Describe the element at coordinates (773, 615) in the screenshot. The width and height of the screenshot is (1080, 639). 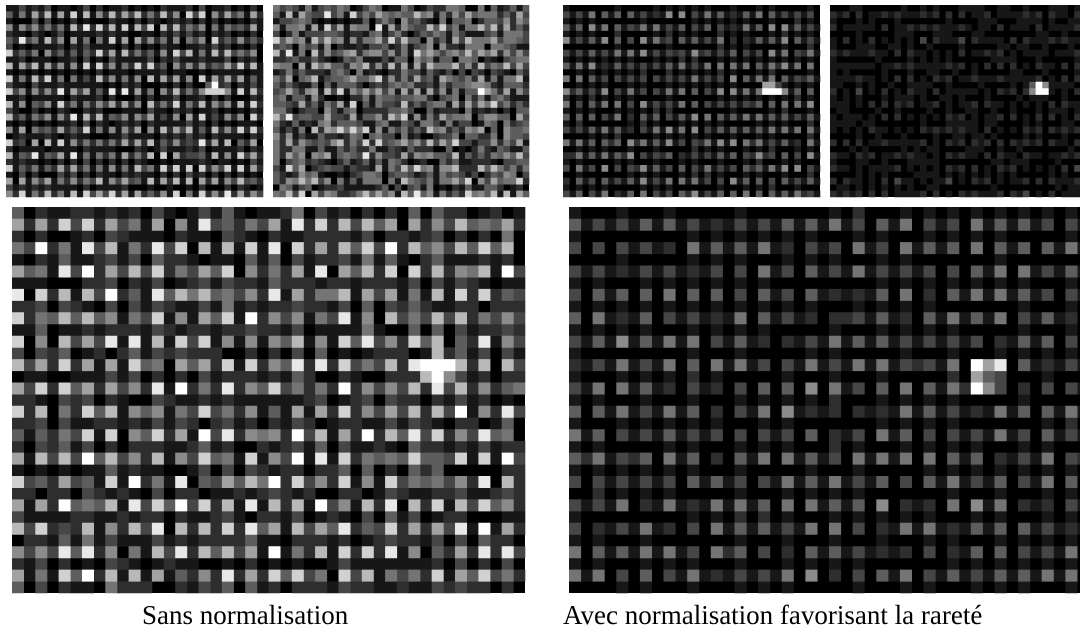
I see `caption-right: Avec normalisation favorisant la rareté` at that location.